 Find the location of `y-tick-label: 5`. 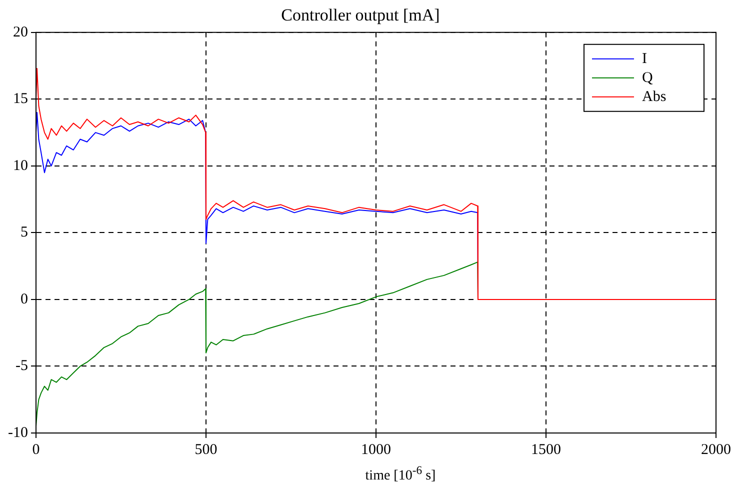

y-tick-label: 5 is located at coordinates (24, 232).